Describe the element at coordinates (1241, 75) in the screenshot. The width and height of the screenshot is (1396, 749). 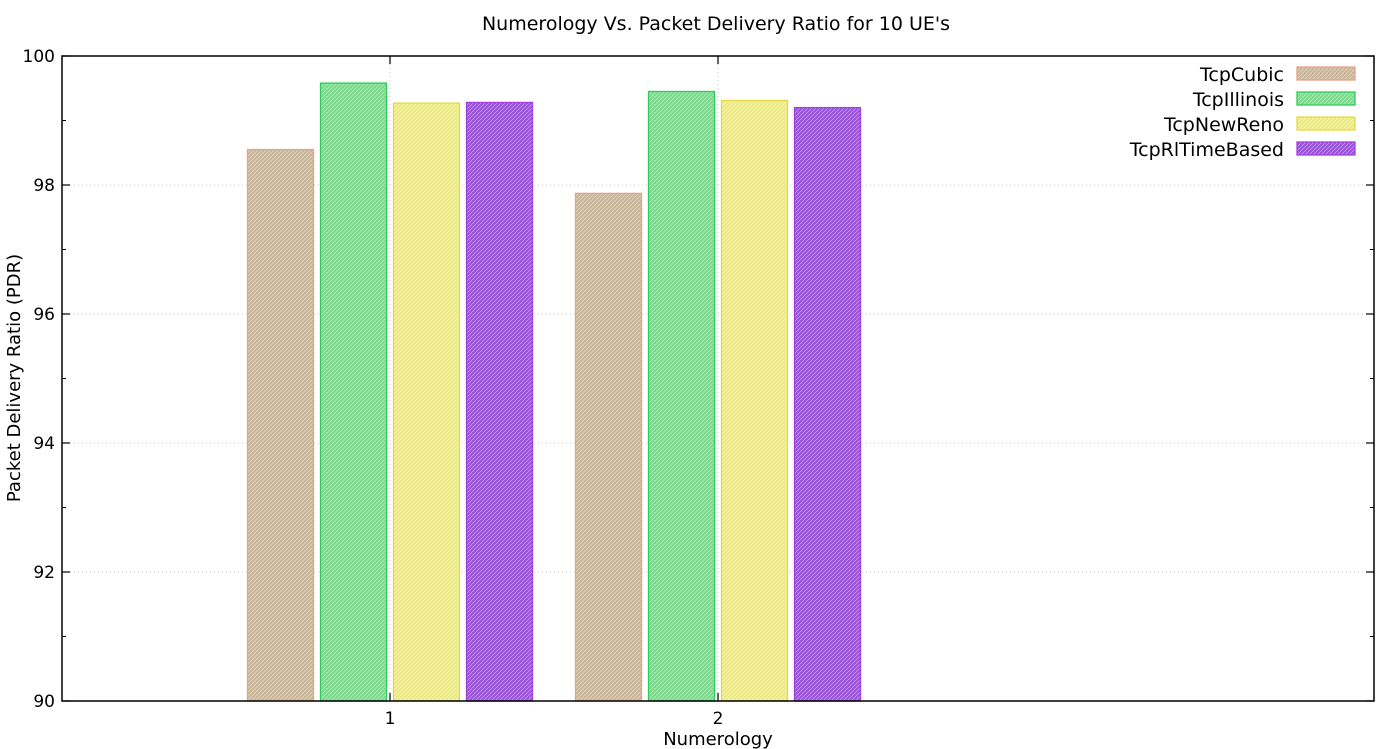
I see `legend-label: TcpCubic` at that location.